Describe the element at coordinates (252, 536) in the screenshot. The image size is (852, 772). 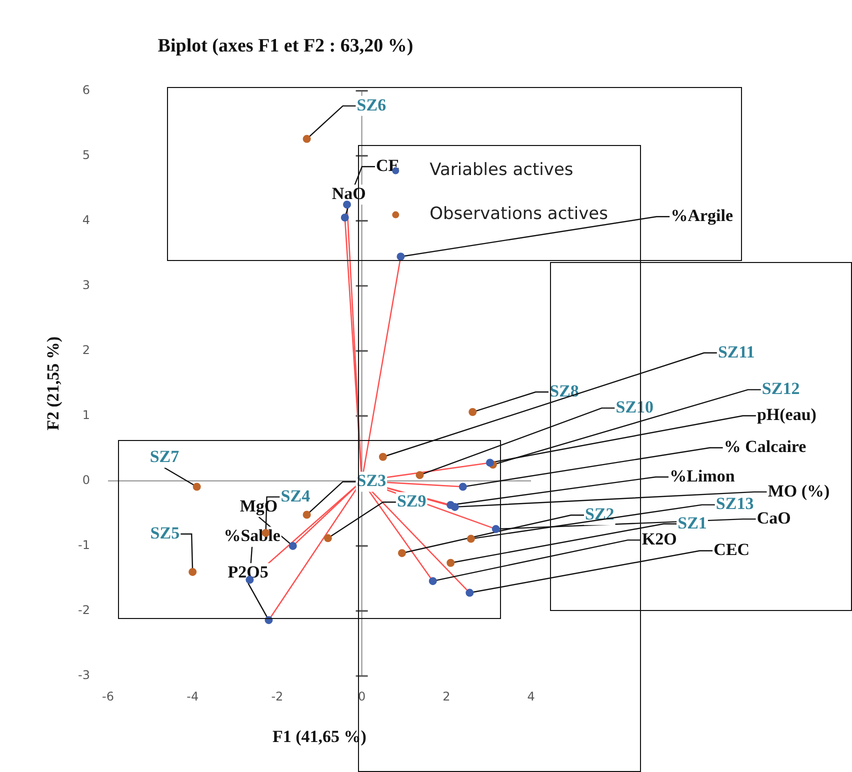
I see `data-label: %Sable` at that location.